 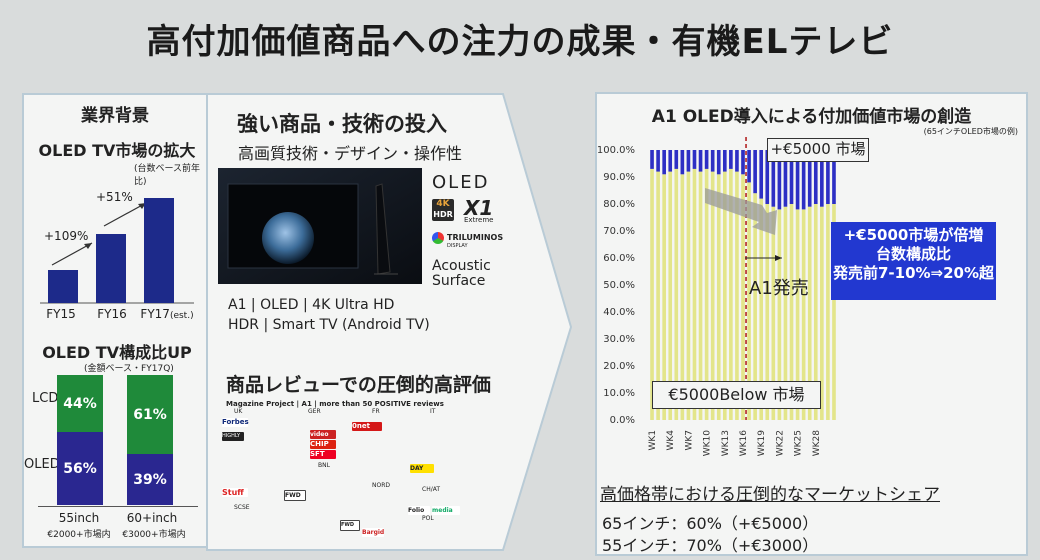 I want to click on y-tick-label: 70.0%, so click(x=619, y=231).